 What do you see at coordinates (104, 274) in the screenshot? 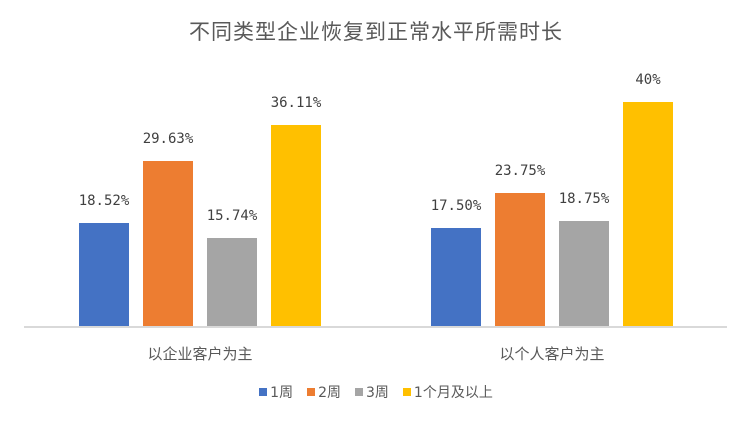
I see `bar-enterprise-1week` at bounding box center [104, 274].